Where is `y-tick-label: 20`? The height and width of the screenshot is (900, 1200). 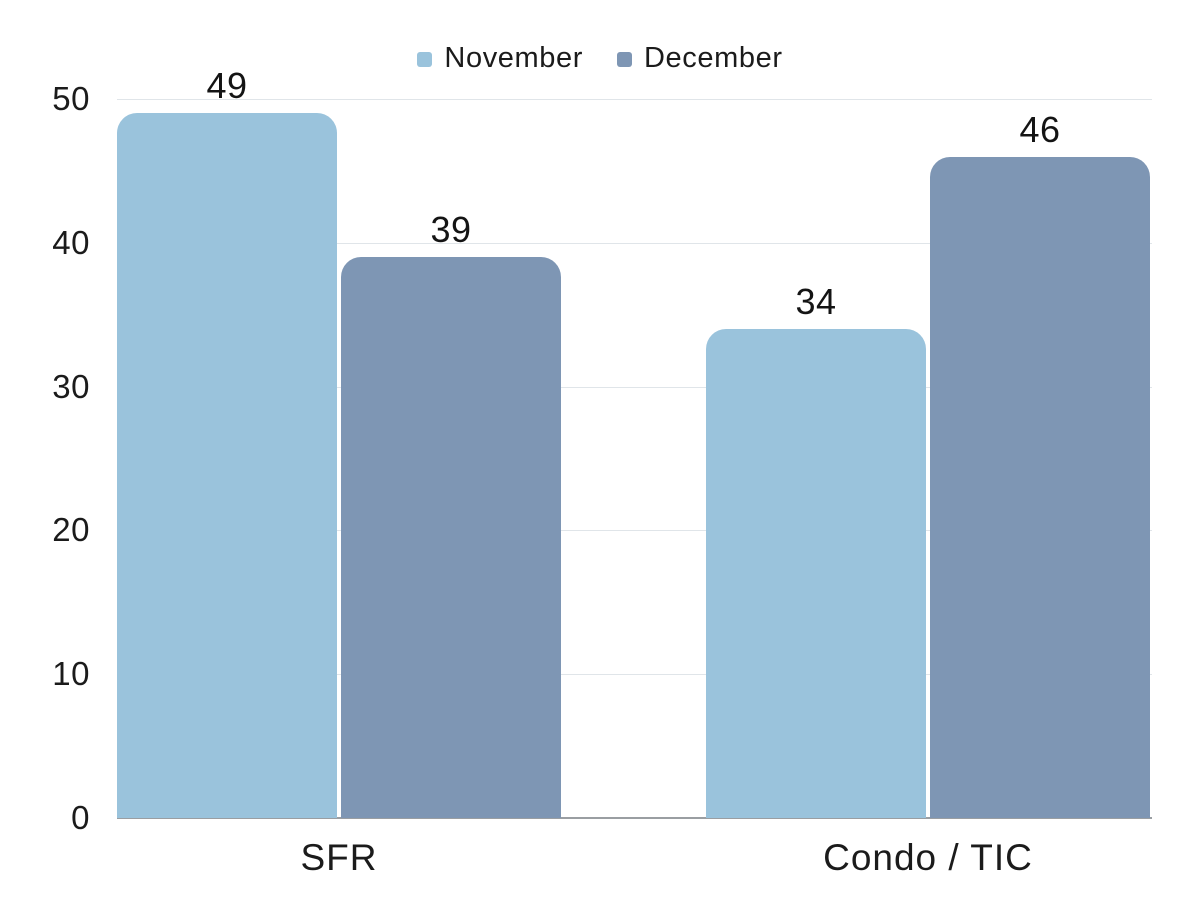 y-tick-label: 20 is located at coordinates (71, 530).